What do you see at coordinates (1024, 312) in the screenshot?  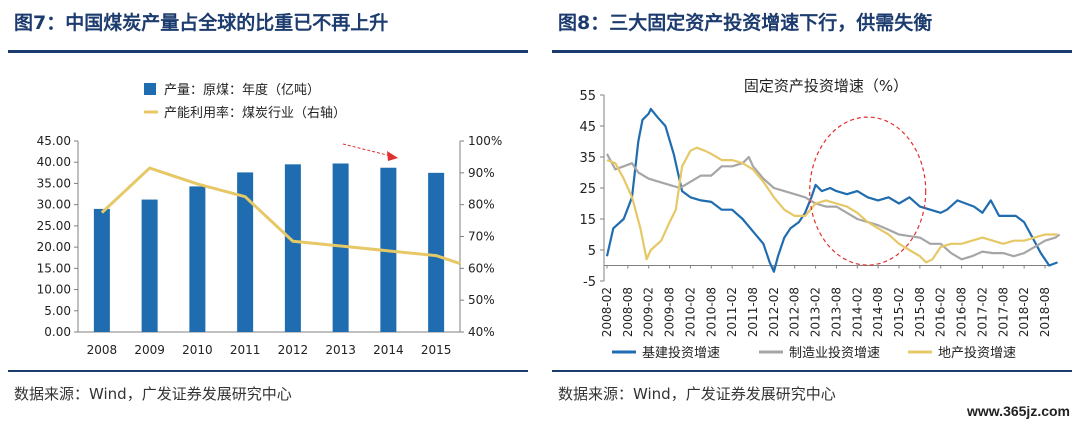 I see `x-tick-label: 2018-02` at bounding box center [1024, 312].